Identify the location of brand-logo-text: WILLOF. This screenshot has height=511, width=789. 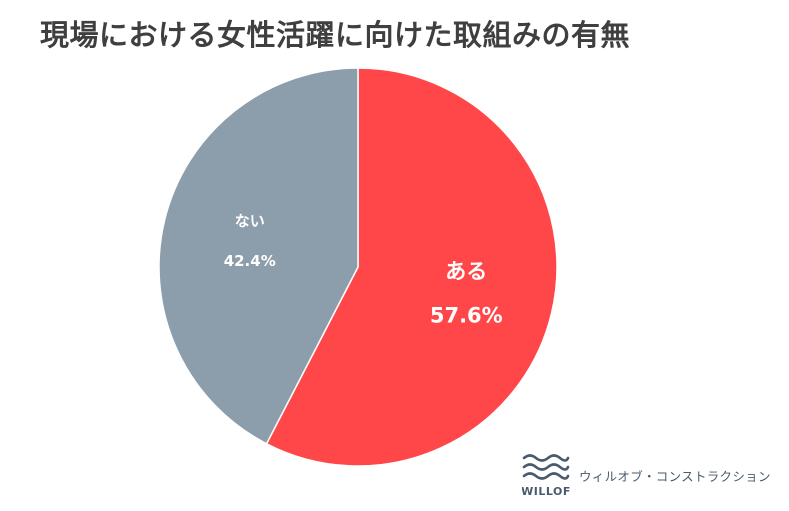
(546, 491).